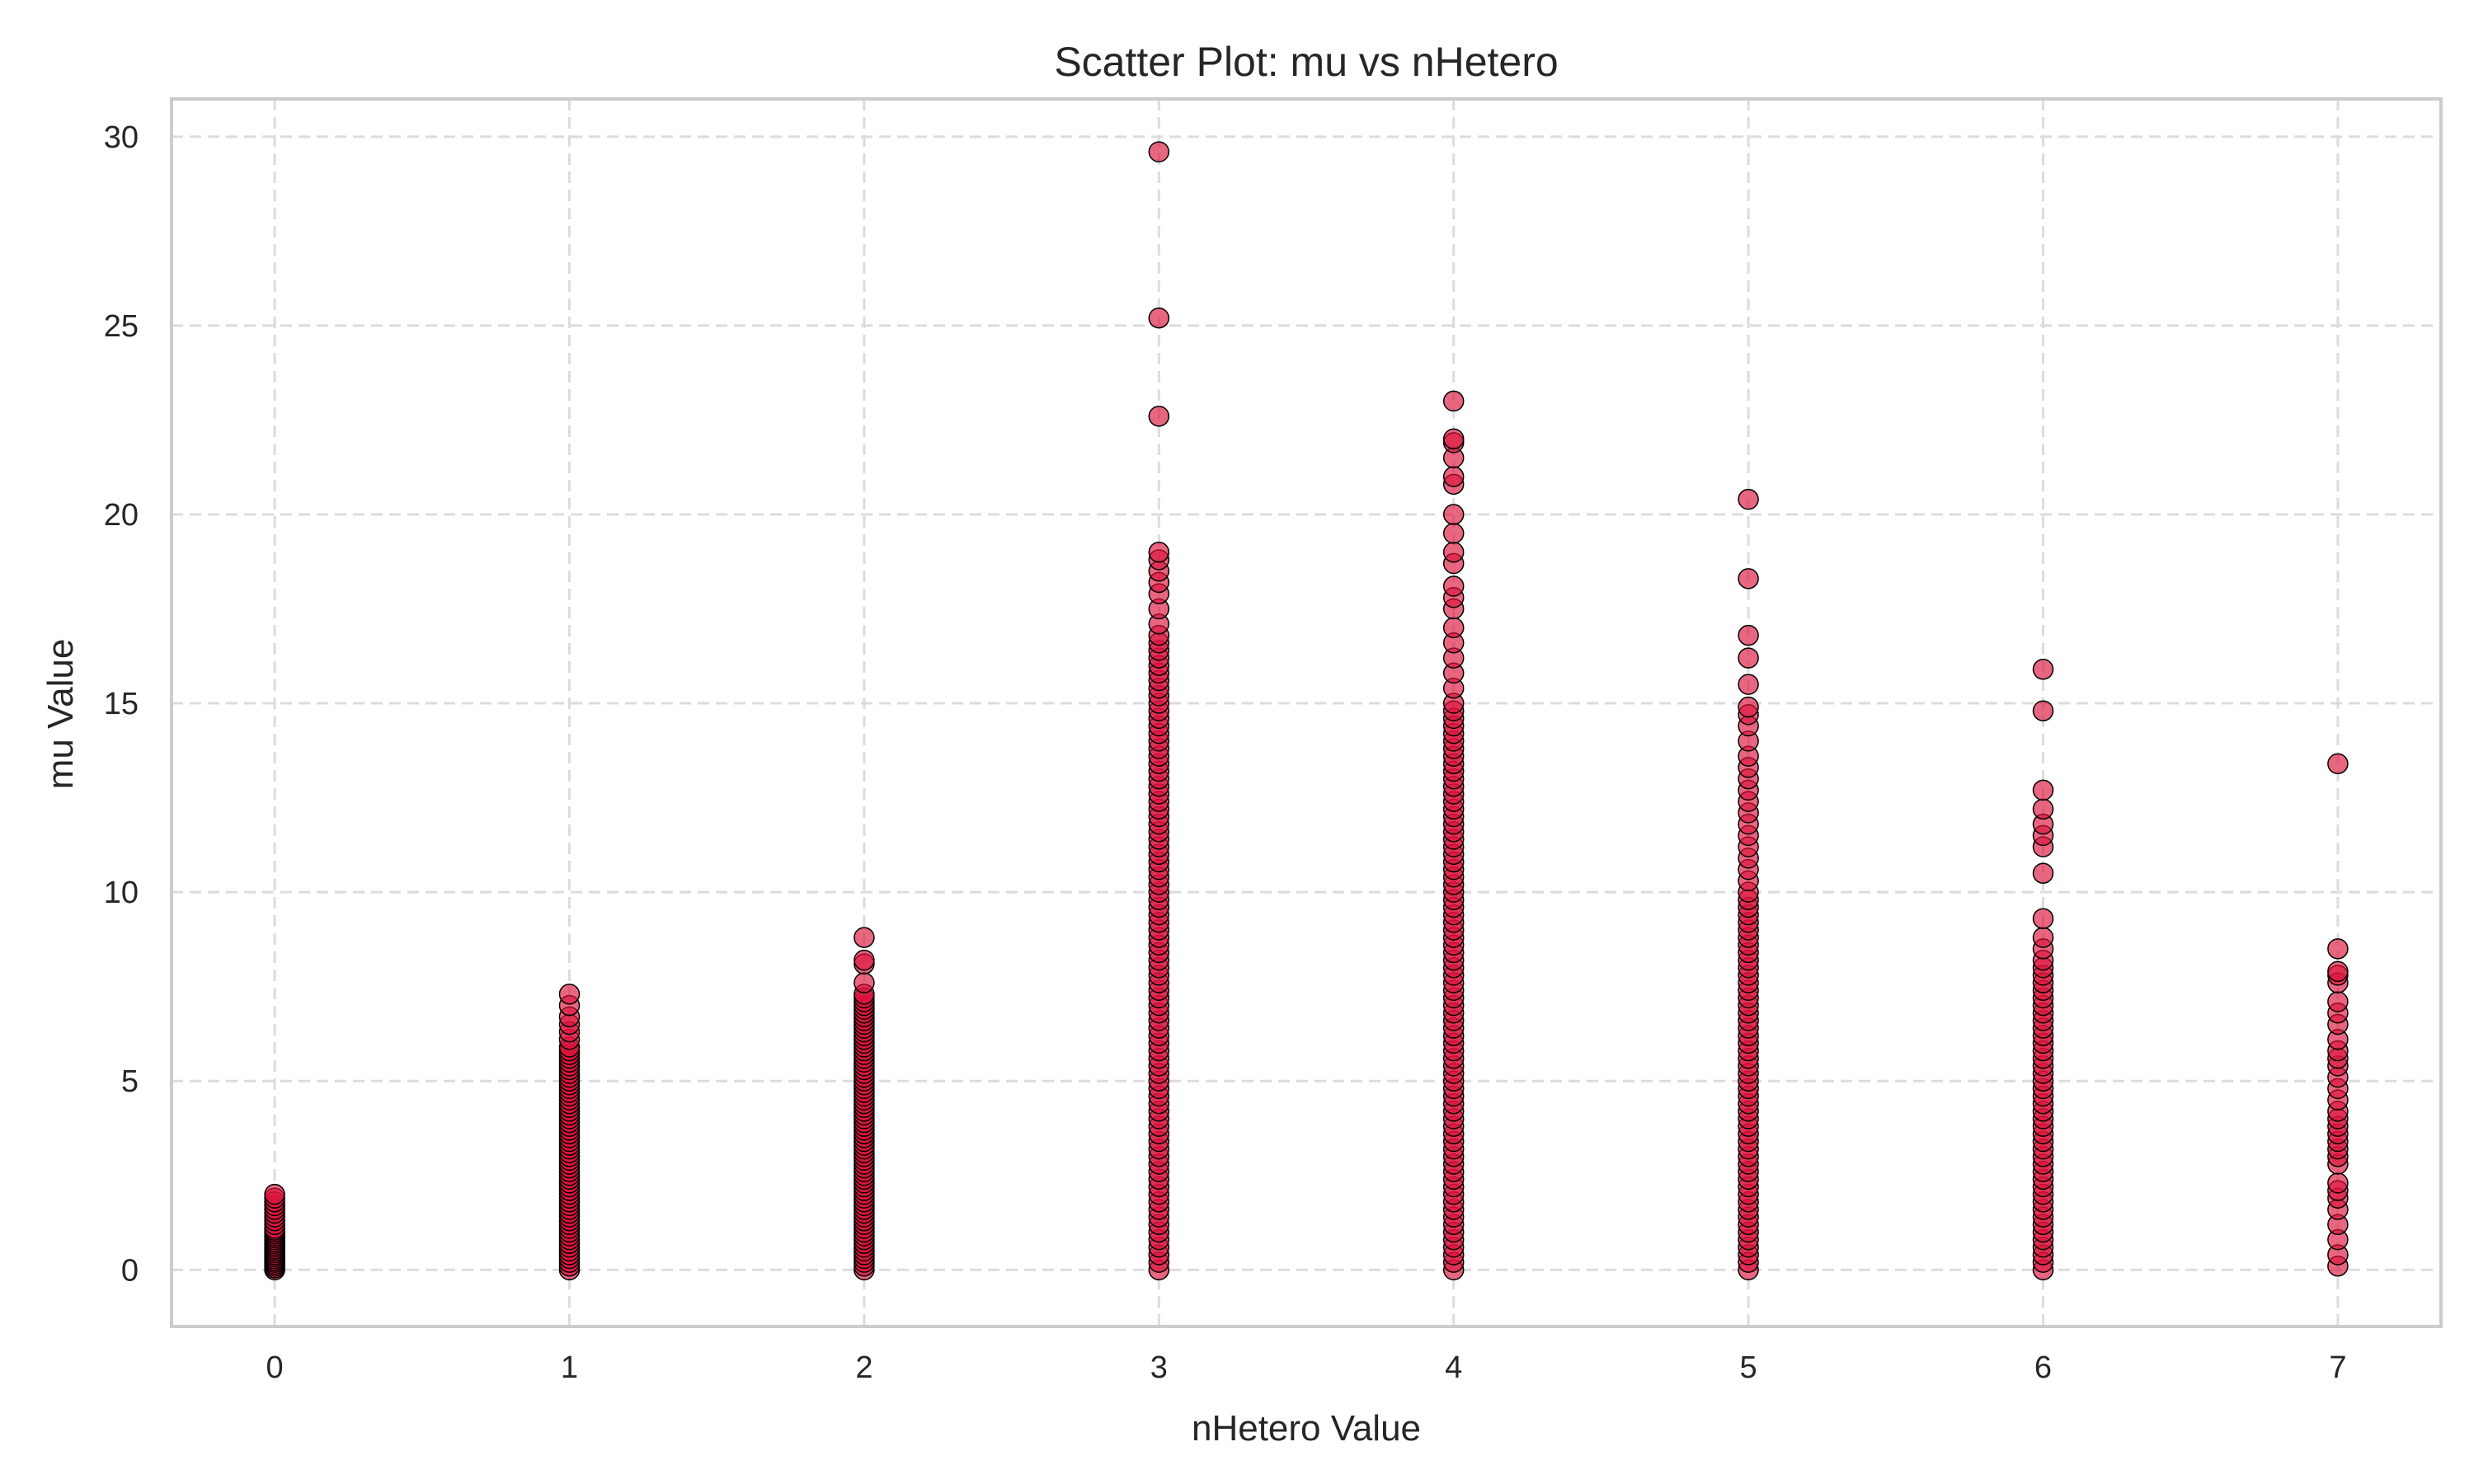  I want to click on x-tick-label: 5, so click(1748, 1367).